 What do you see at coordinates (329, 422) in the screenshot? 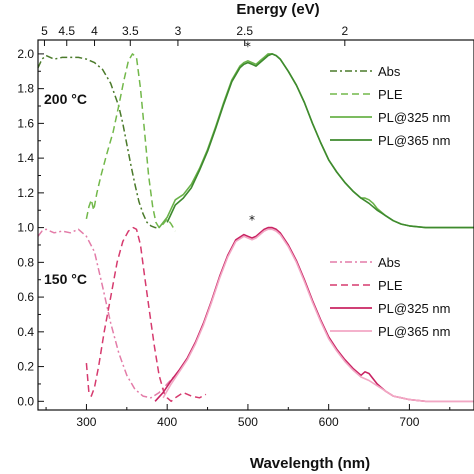
I see `x-tick-label: 600` at bounding box center [329, 422].